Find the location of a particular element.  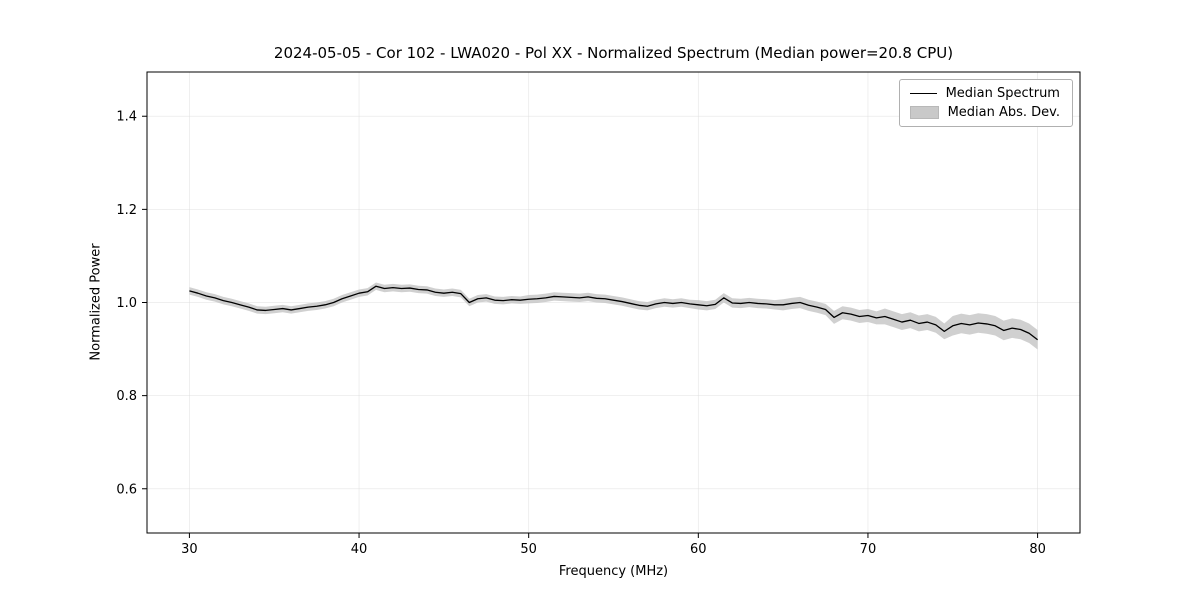

legend-label: Median Abs. Dev. is located at coordinates (1003, 112).